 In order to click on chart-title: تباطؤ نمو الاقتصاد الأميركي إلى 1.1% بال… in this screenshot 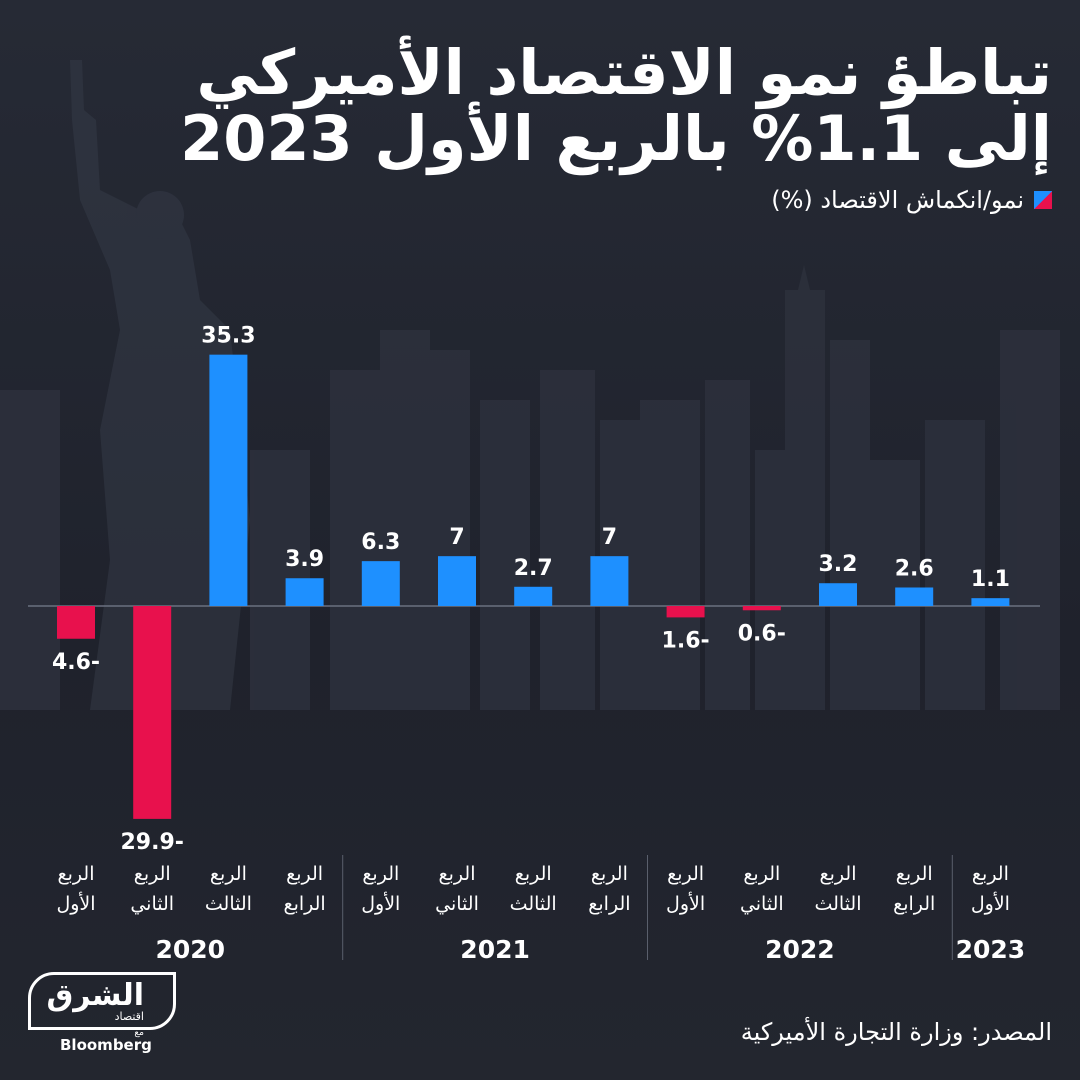, I will do `click(552, 106)`.